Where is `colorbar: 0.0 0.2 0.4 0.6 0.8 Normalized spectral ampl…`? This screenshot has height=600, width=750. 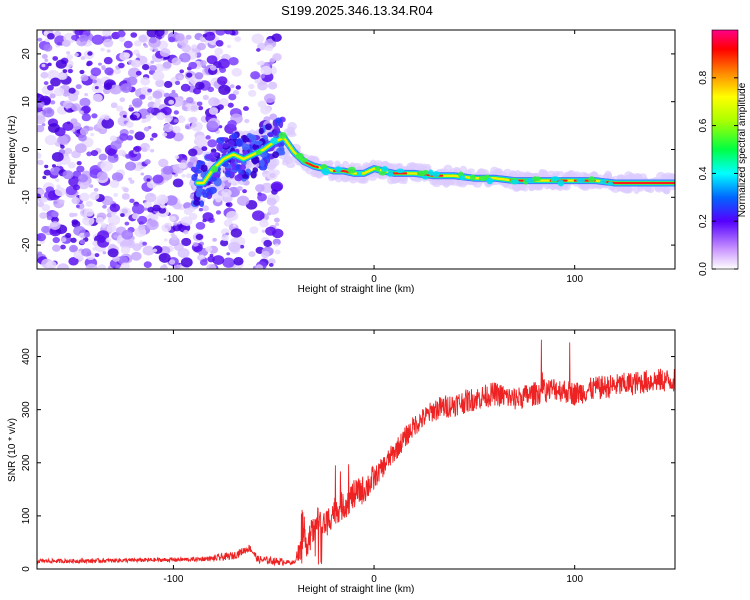 colorbar: 0.0 0.2 0.4 0.6 0.8 Normalized spectral ampl… is located at coordinates (723, 152).